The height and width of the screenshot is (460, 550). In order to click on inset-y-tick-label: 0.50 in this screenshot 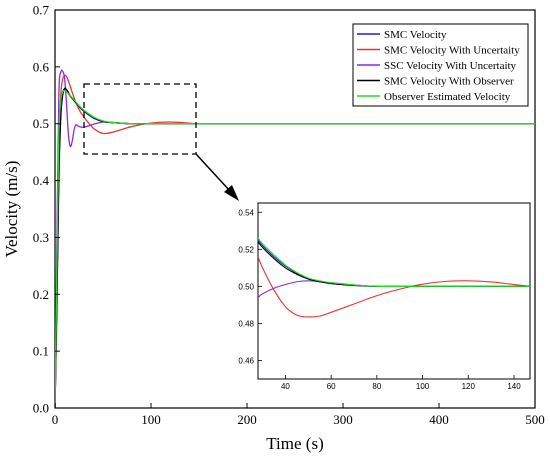, I will do `click(246, 286)`.